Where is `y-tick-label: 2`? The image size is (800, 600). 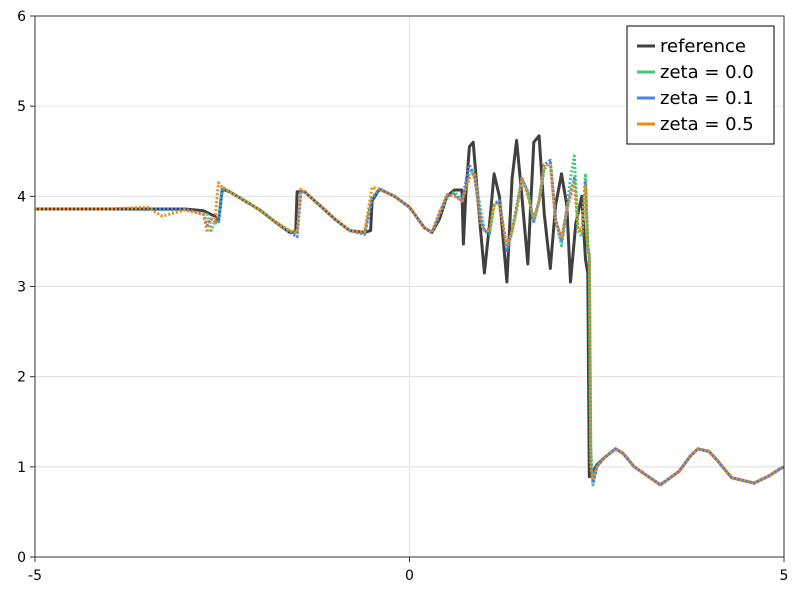 y-tick-label: 2 is located at coordinates (21, 378).